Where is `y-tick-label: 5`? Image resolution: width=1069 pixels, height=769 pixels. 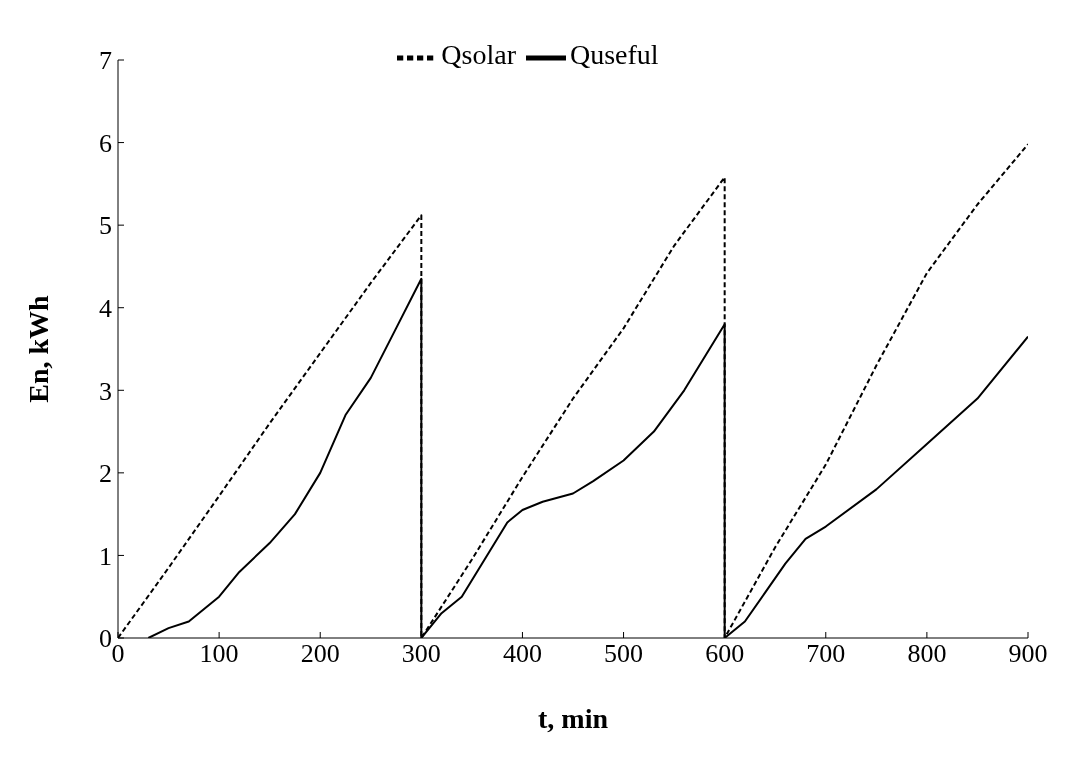
y-tick-label: 5 is located at coordinates (105, 226).